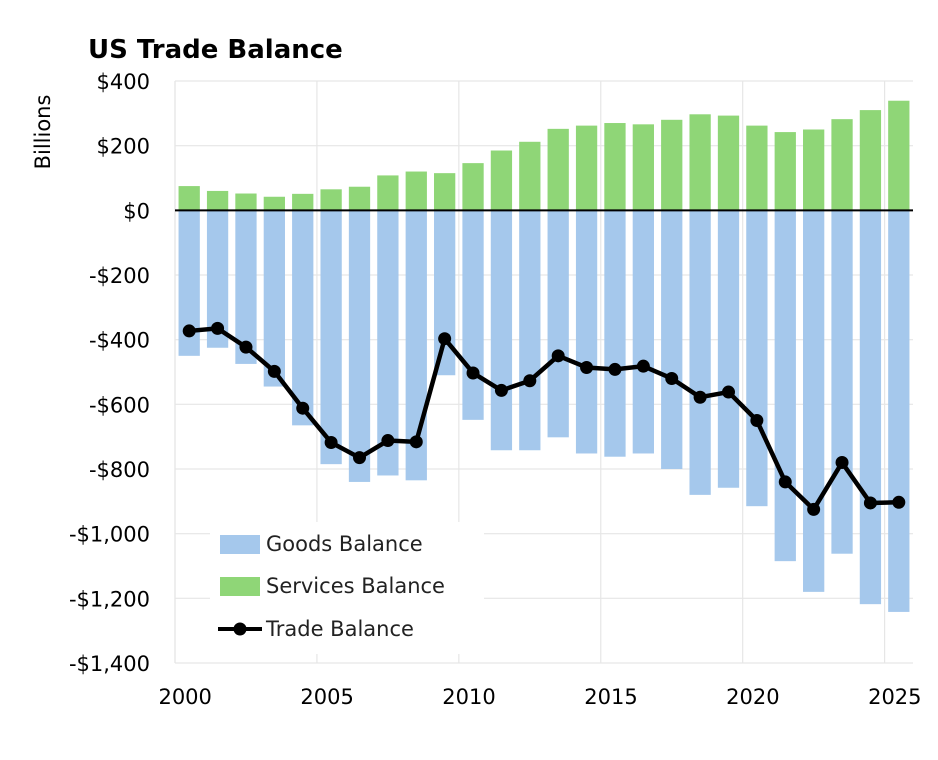 Image resolution: width=938 pixels, height=760 pixels. What do you see at coordinates (610, 697) in the screenshot?
I see `x-tick-label: 2015` at bounding box center [610, 697].